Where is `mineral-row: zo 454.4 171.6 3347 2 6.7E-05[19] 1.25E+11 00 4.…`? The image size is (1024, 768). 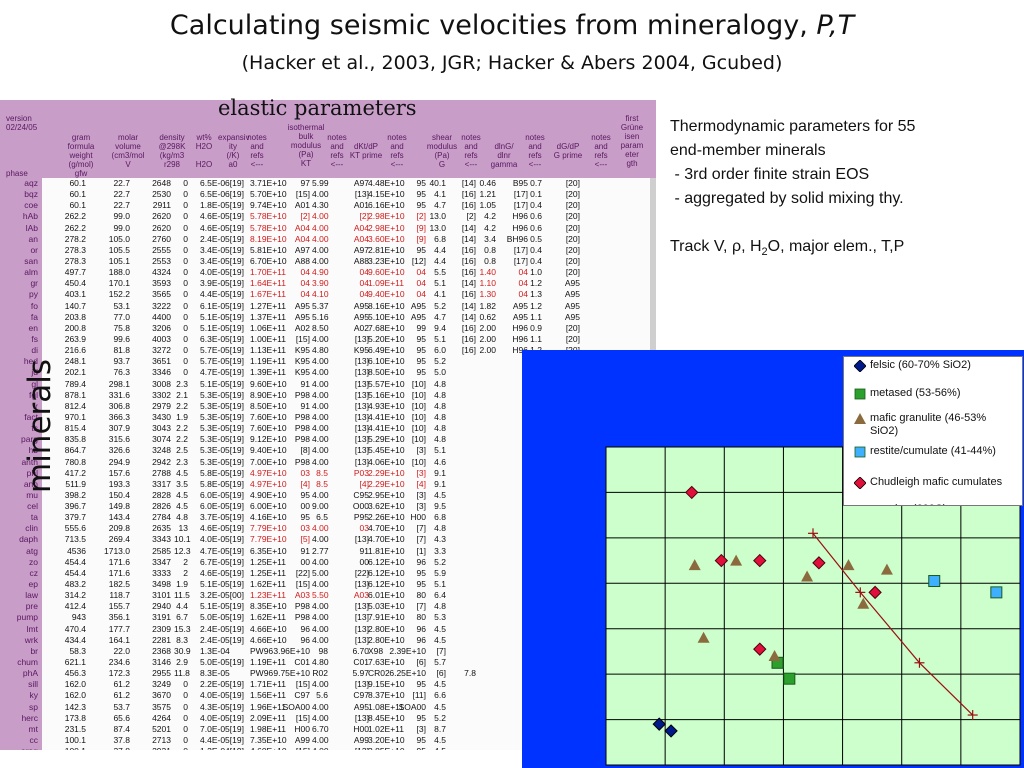
mineral-row: zo 454.4 171.6 3347 2 6.7E-05[19] 1.25E+11 00 4.… is located at coordinates (328, 562).